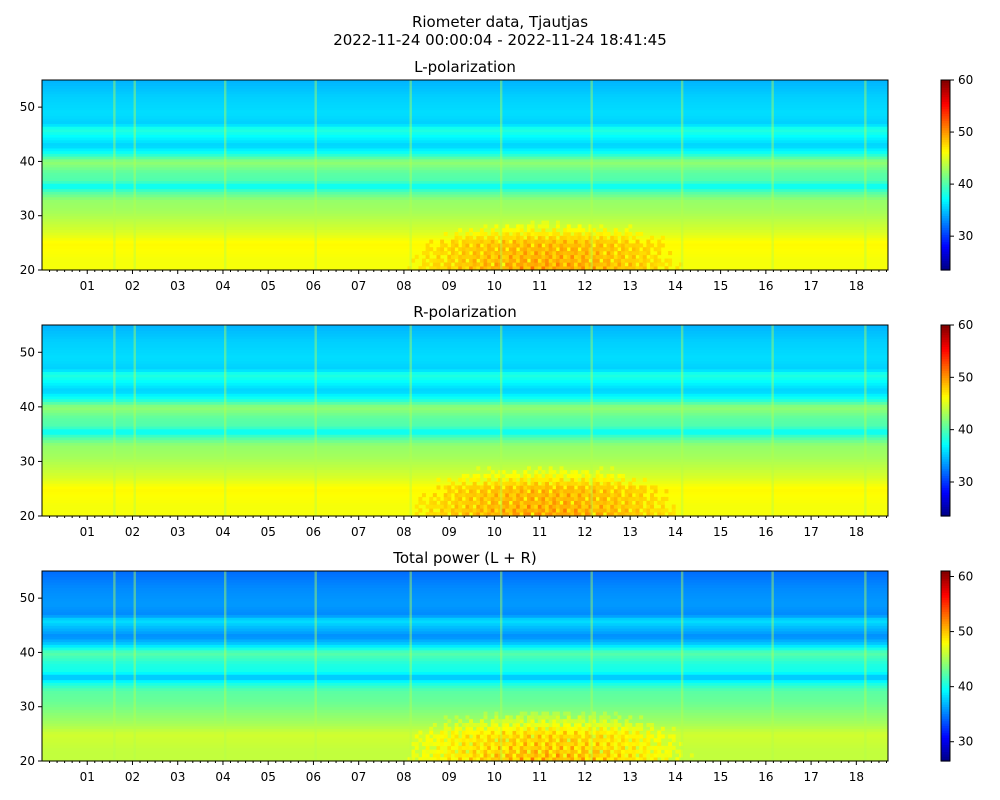  I want to click on colorbar-tick-label: 40, so click(965, 687).